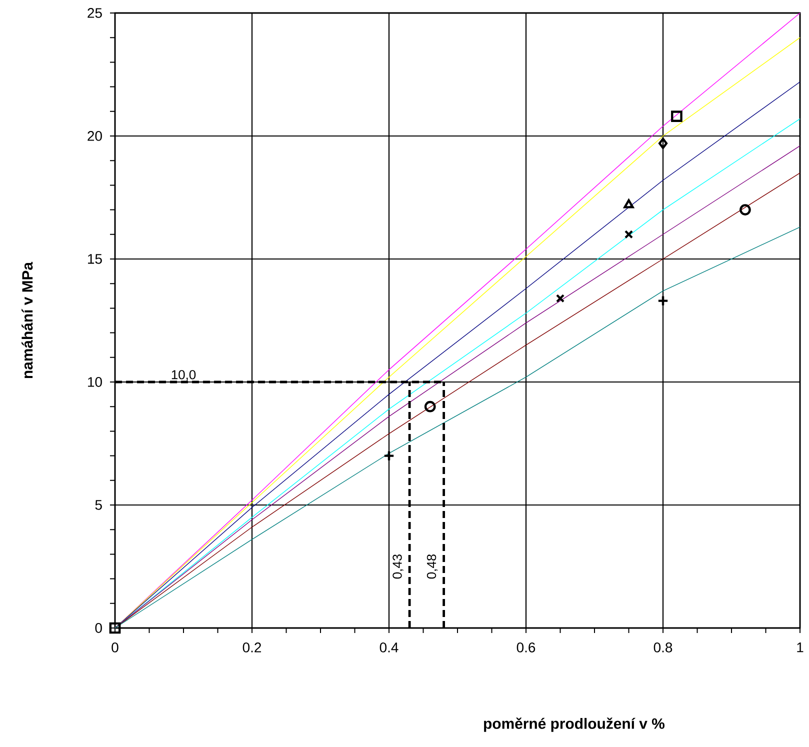 Image resolution: width=809 pixels, height=747 pixels. Describe the element at coordinates (184, 375) in the screenshot. I see `ref-line-label: 10,0` at that location.